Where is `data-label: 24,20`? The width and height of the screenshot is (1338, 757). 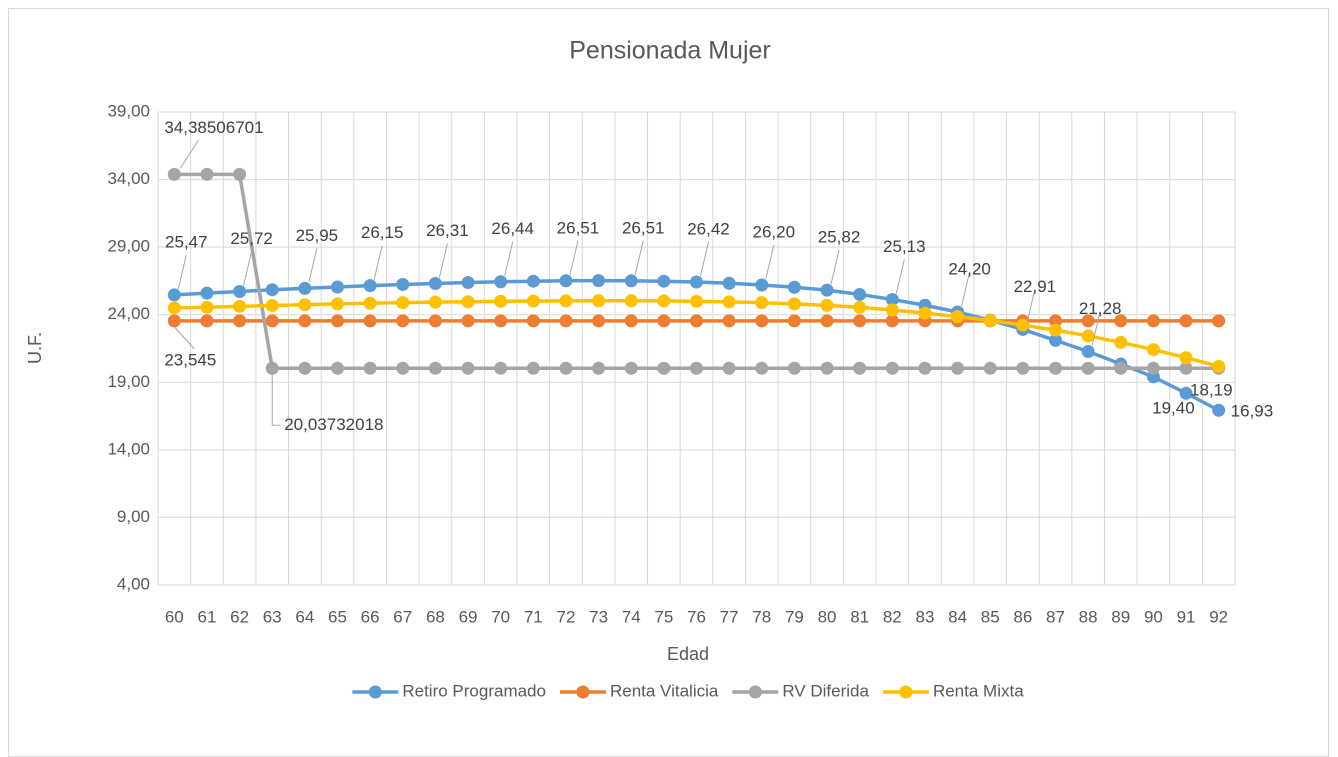
data-label: 24,20 is located at coordinates (969, 268).